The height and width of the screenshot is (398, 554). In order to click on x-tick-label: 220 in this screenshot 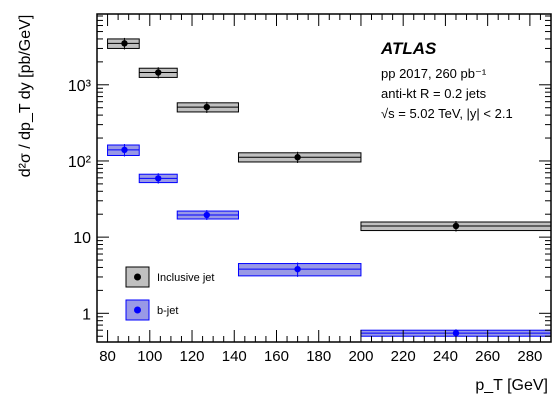, I will do `click(403, 356)`.